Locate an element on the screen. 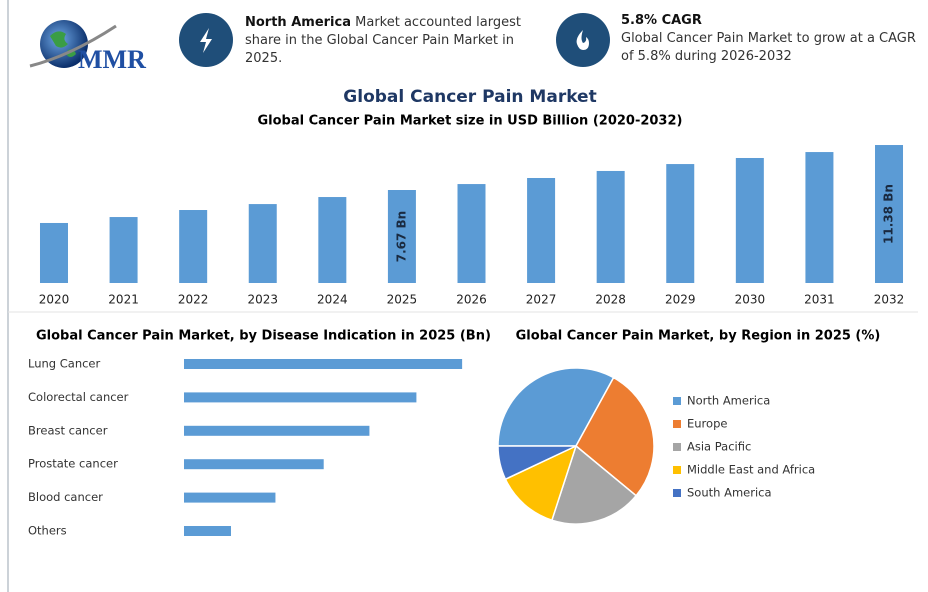  legend-label: Middle East and Africa is located at coordinates (751, 470).